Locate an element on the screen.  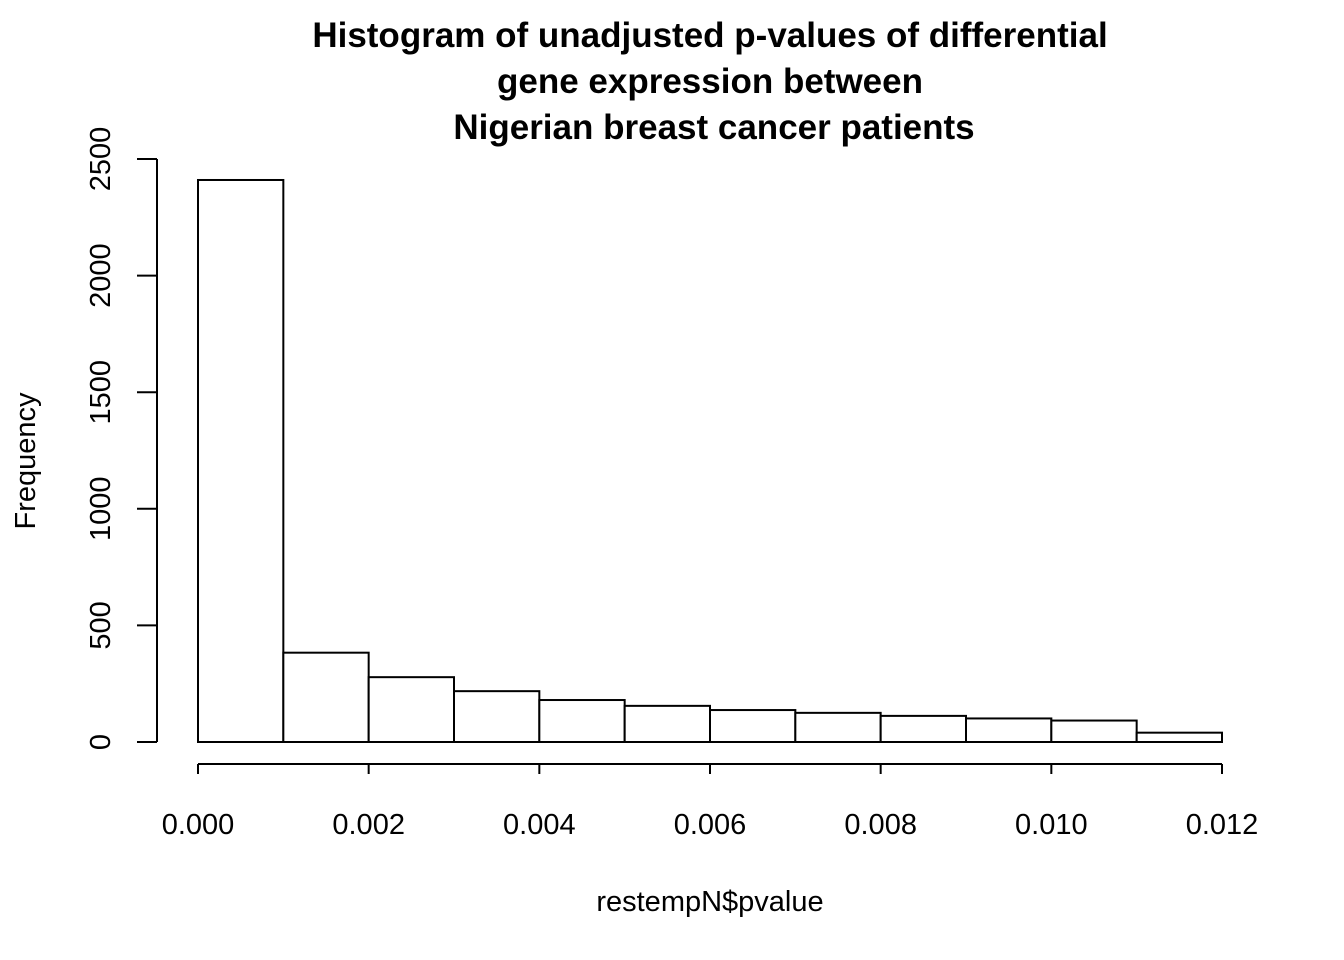
y-tick-label-2: 500 is located at coordinates (101, 625).